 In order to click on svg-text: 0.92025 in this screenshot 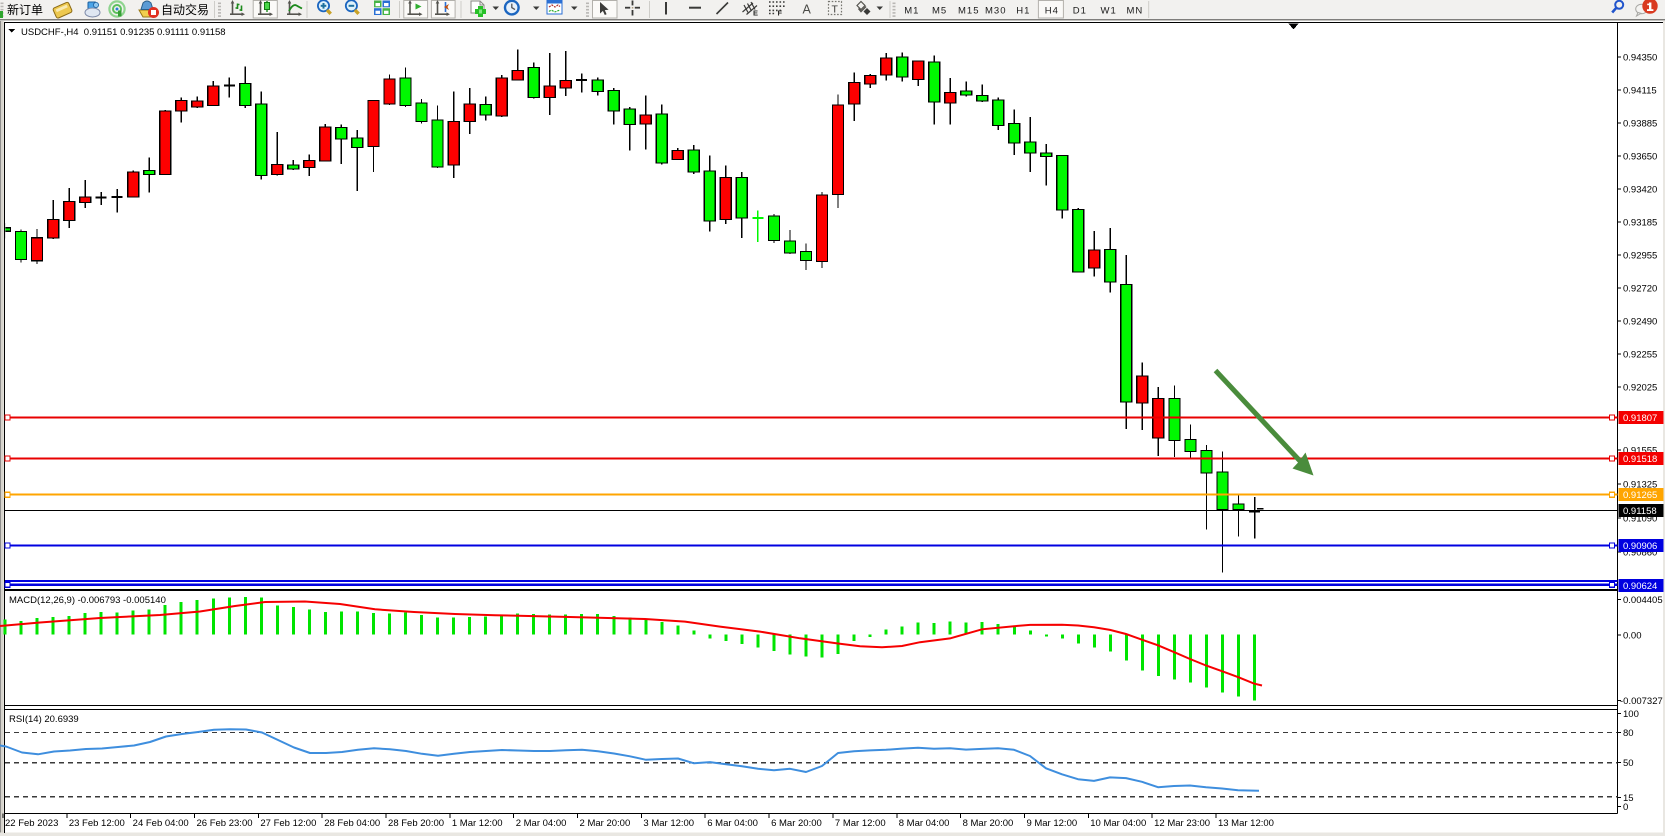, I will do `click(1640, 388)`.